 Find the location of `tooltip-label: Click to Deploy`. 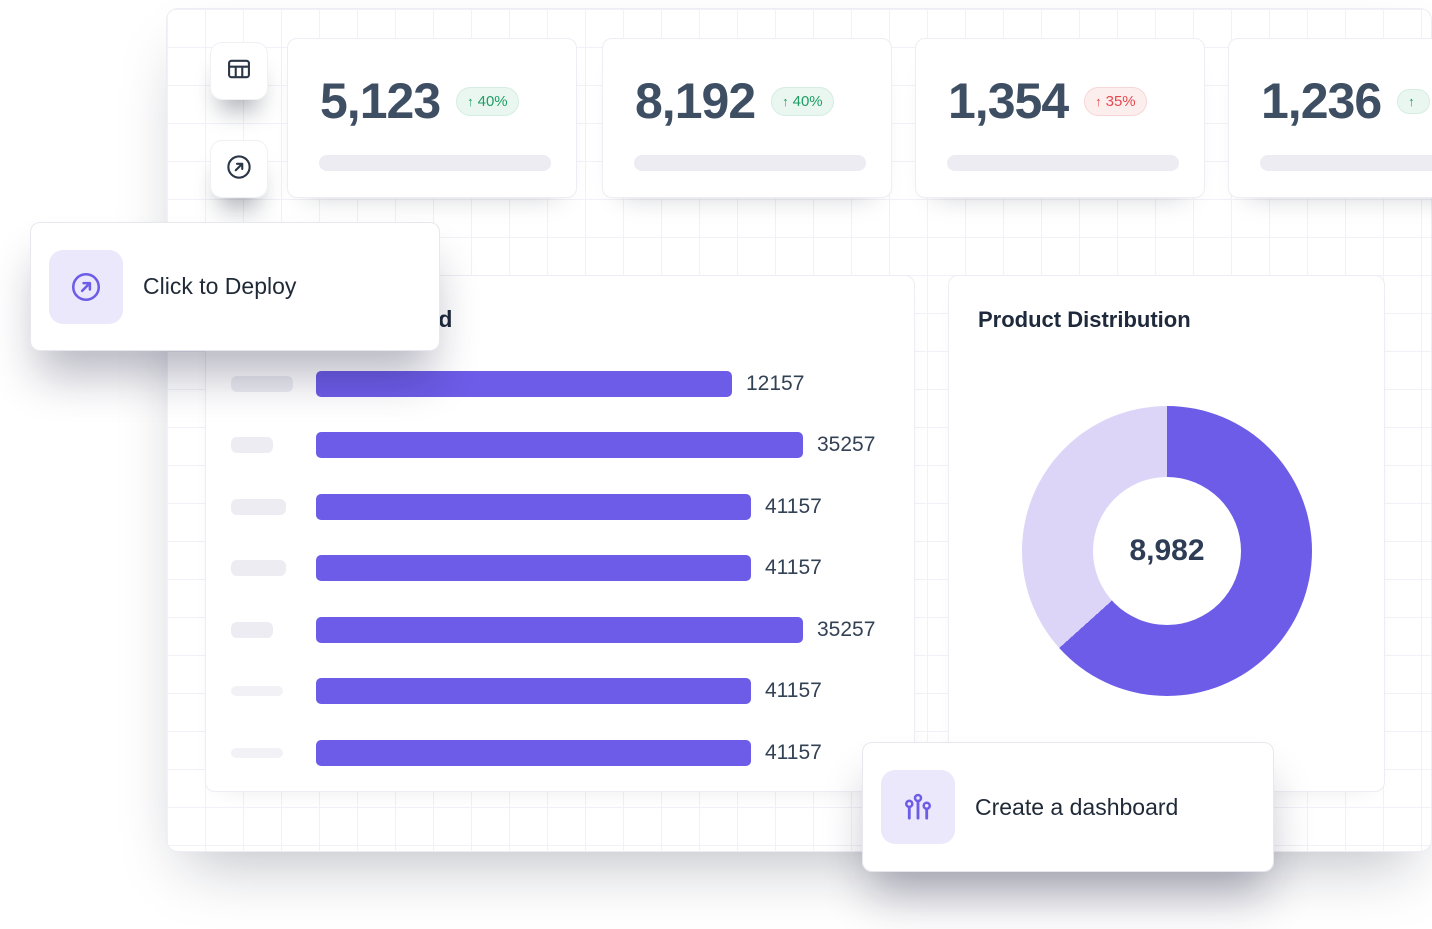

tooltip-label: Click to Deploy is located at coordinates (220, 286).